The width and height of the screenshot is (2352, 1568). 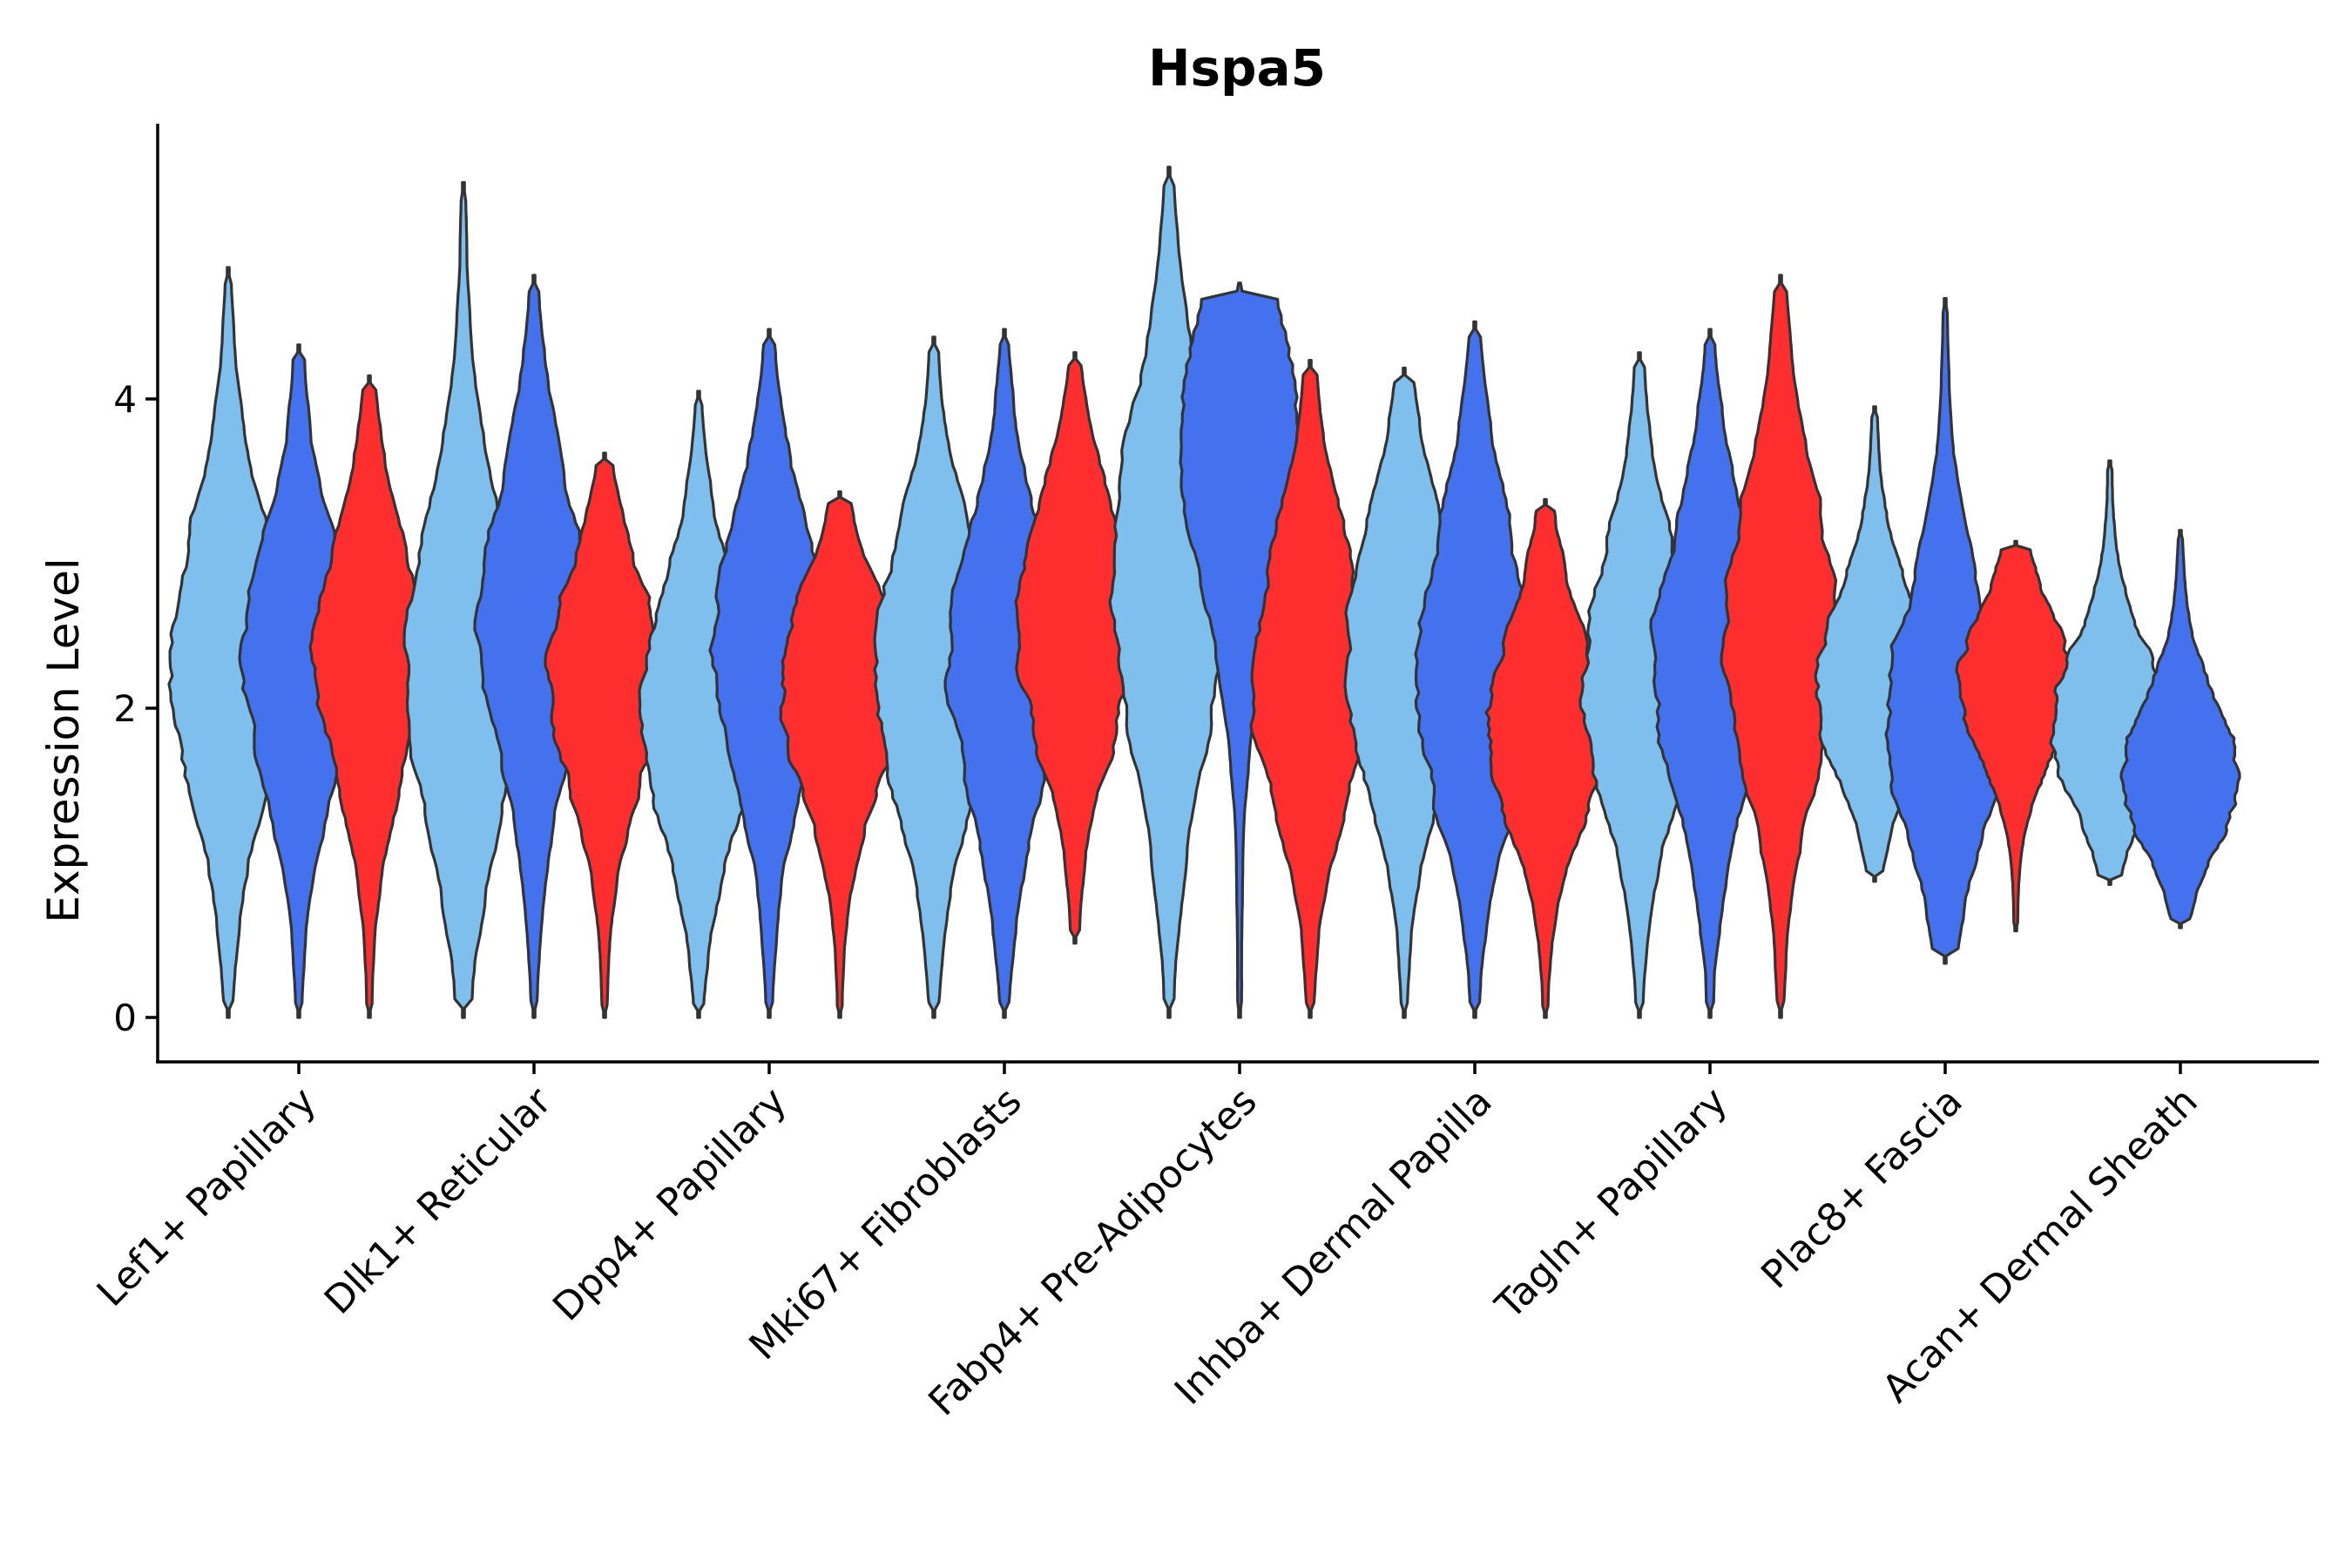 What do you see at coordinates (1862, 1188) in the screenshot?
I see `category-label: Plac8+ Fascia` at bounding box center [1862, 1188].